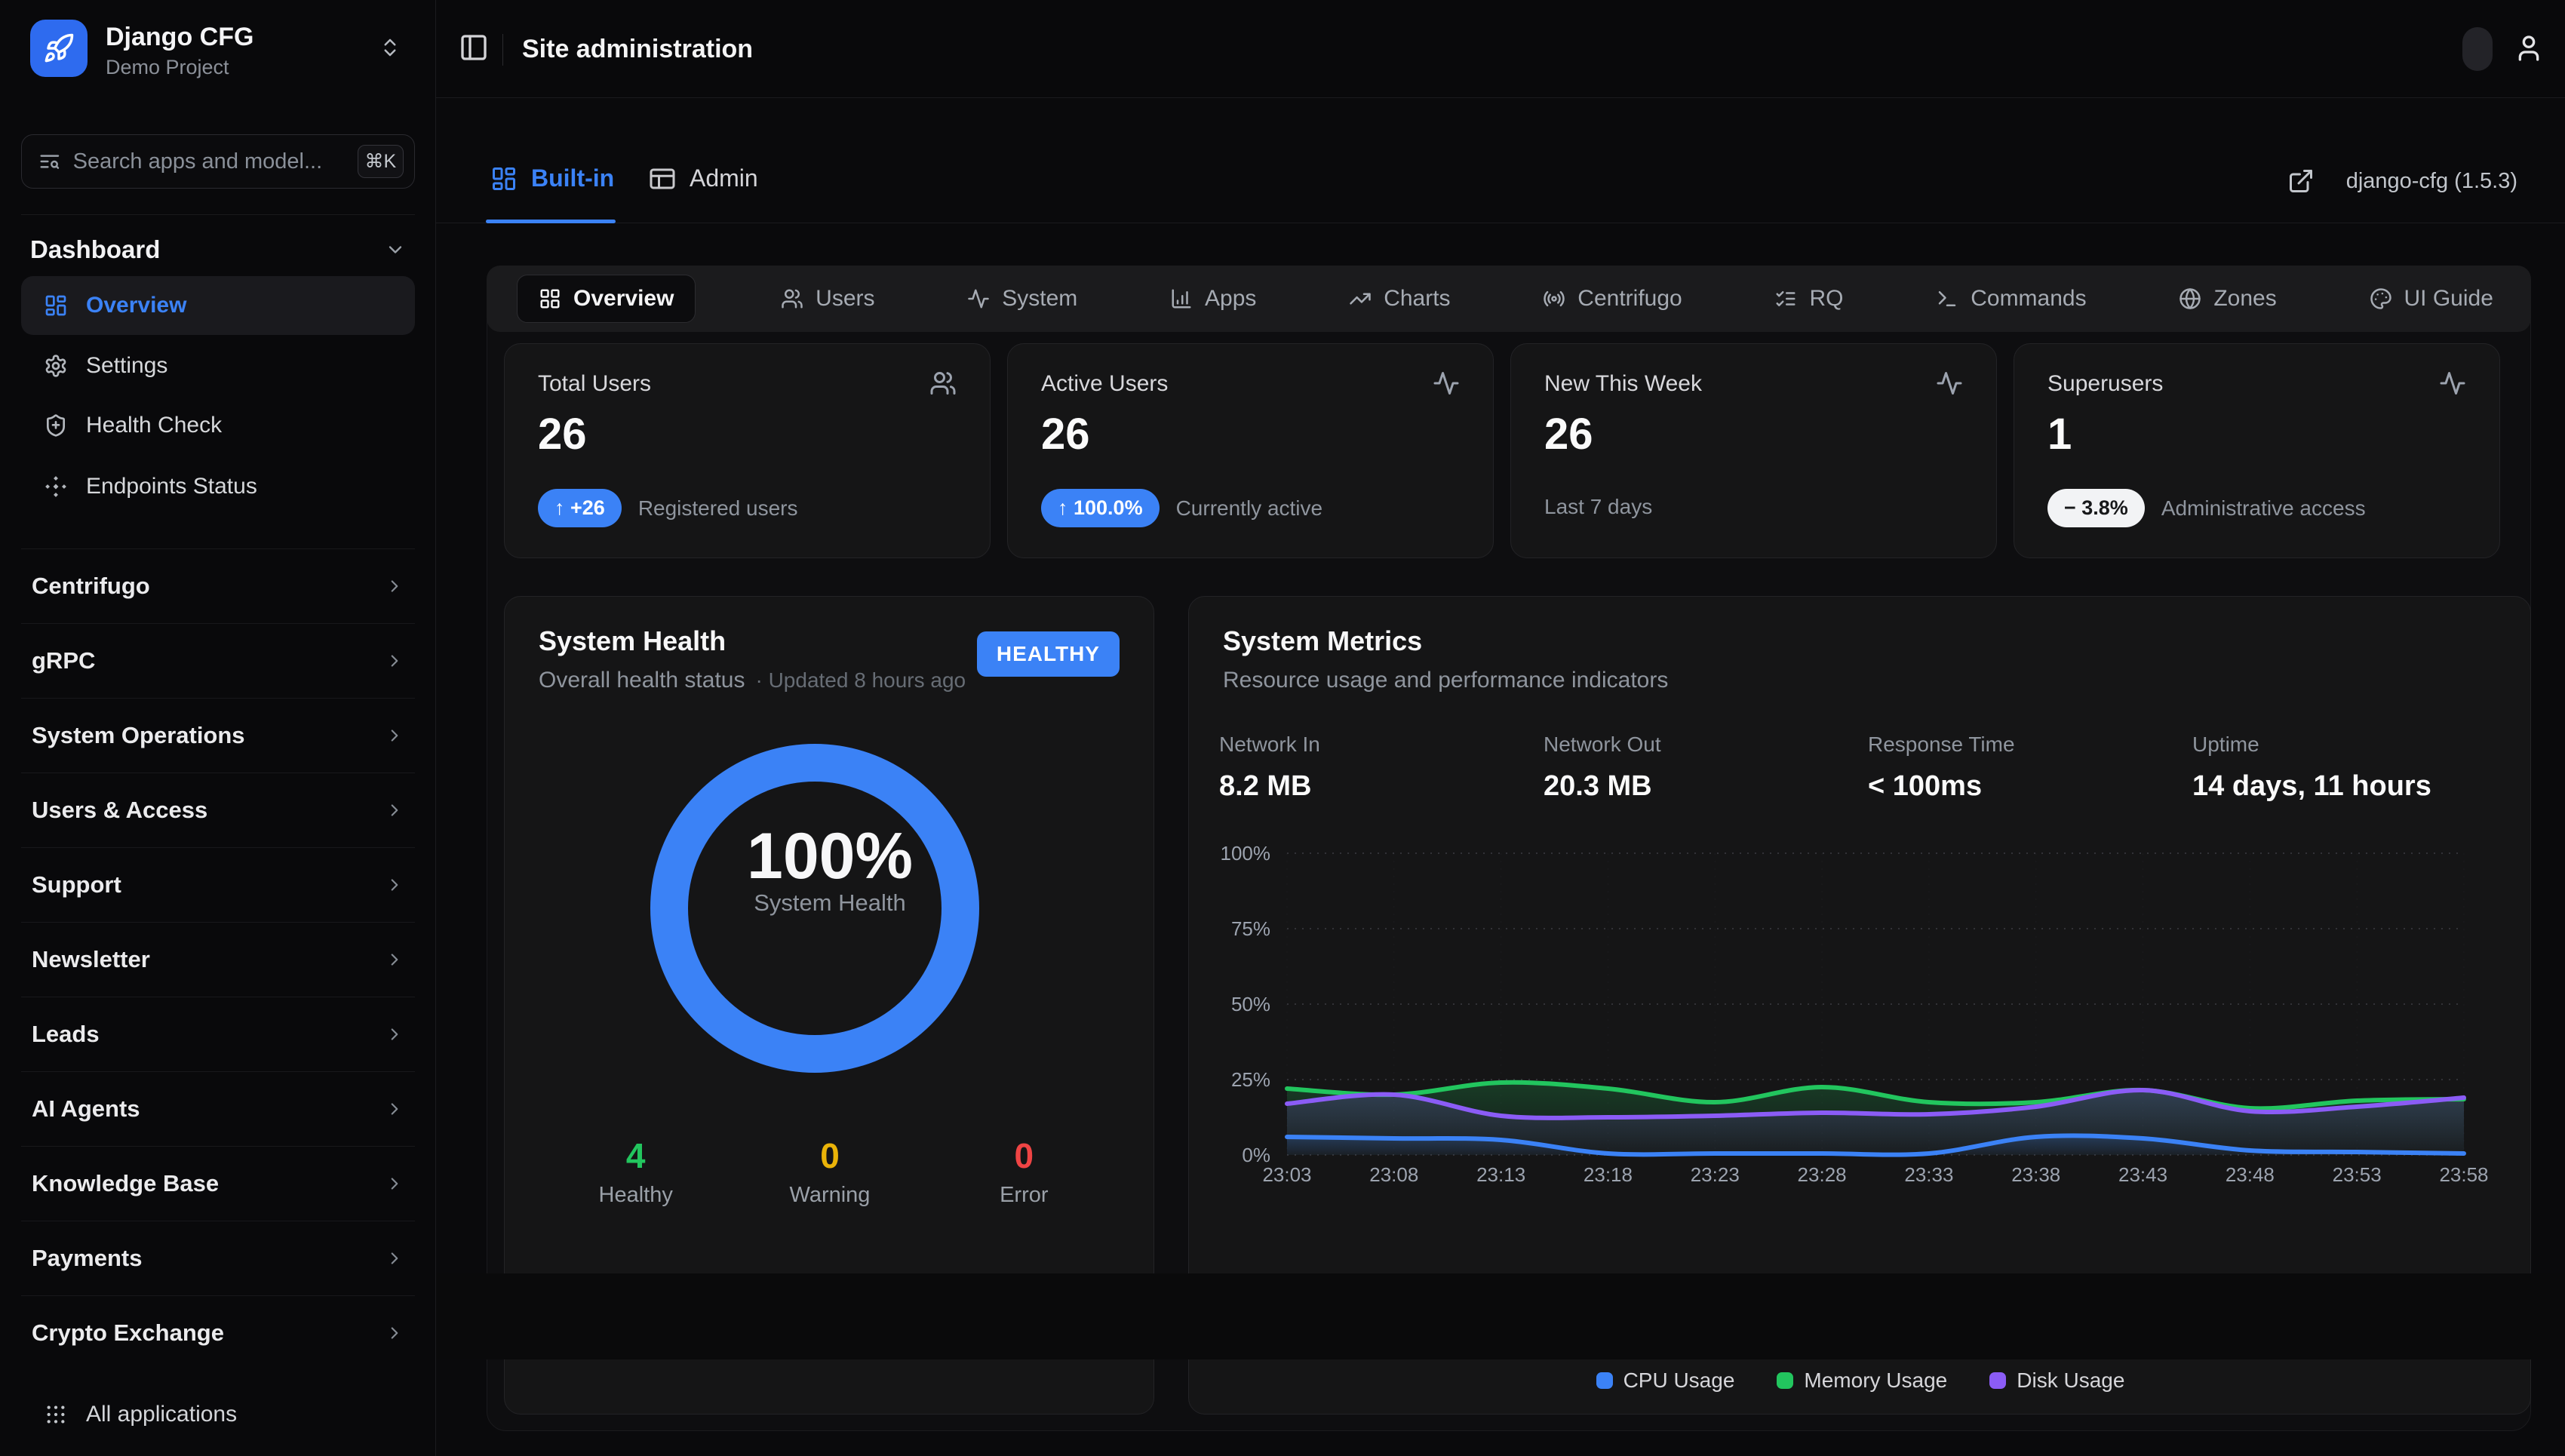 The image size is (2565, 1456). What do you see at coordinates (218, 1108) in the screenshot?
I see `sidebar-section-ai-agents: AI Agents` at bounding box center [218, 1108].